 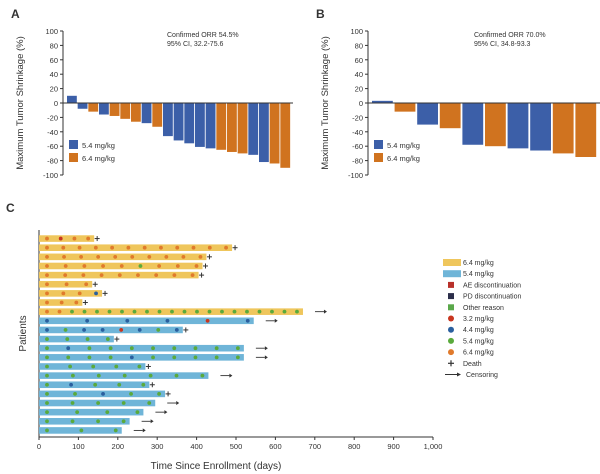 What do you see at coordinates (52, 146) in the screenshot?
I see `y-tick-label: -60` at bounding box center [52, 146].